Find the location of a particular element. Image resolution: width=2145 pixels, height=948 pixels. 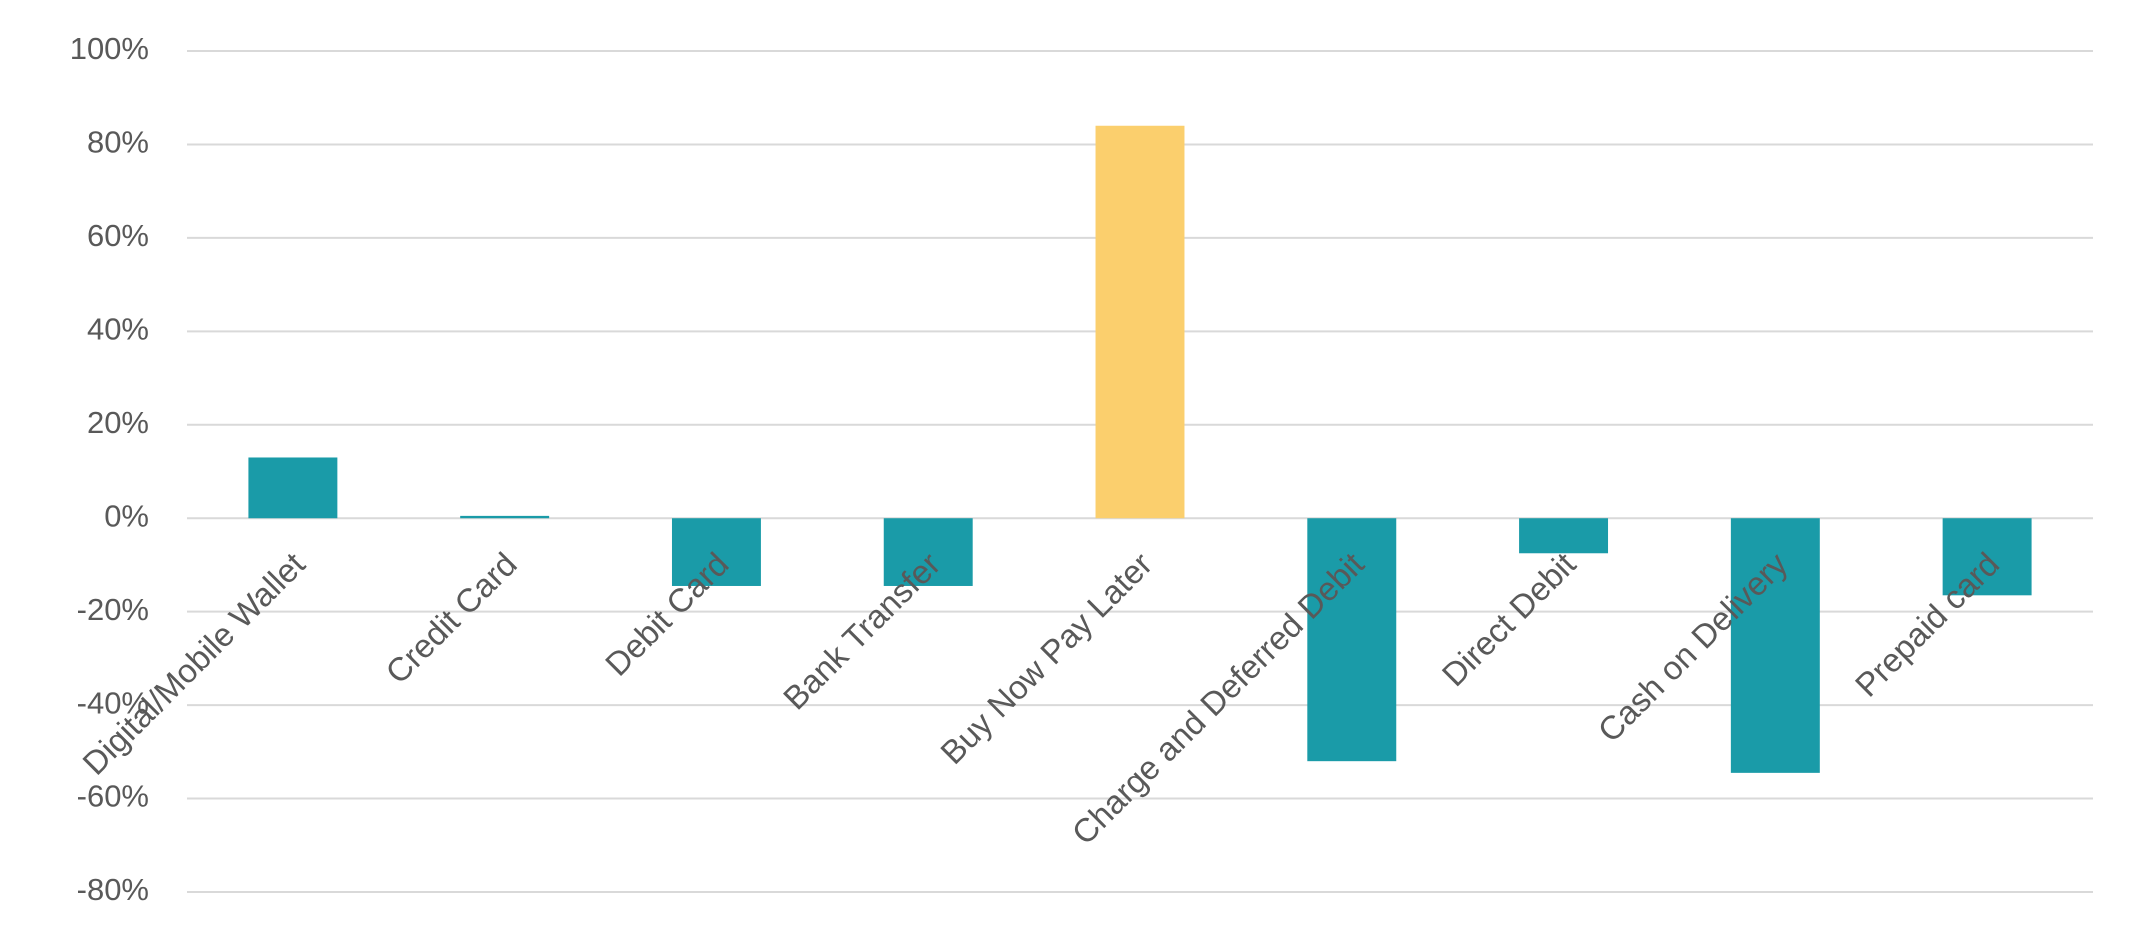

y-tick-label: 80% is located at coordinates (118, 142).